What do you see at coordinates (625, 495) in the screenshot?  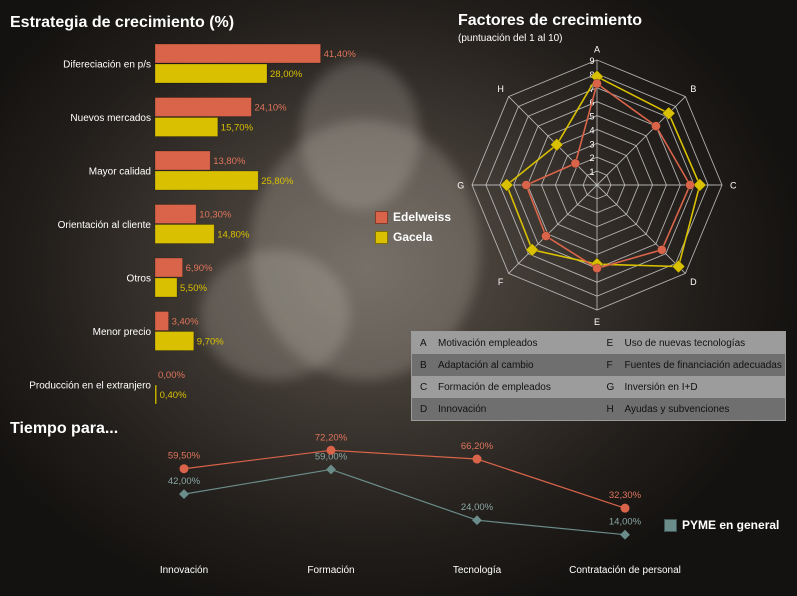 I see `line-value-label: 32,30%` at bounding box center [625, 495].